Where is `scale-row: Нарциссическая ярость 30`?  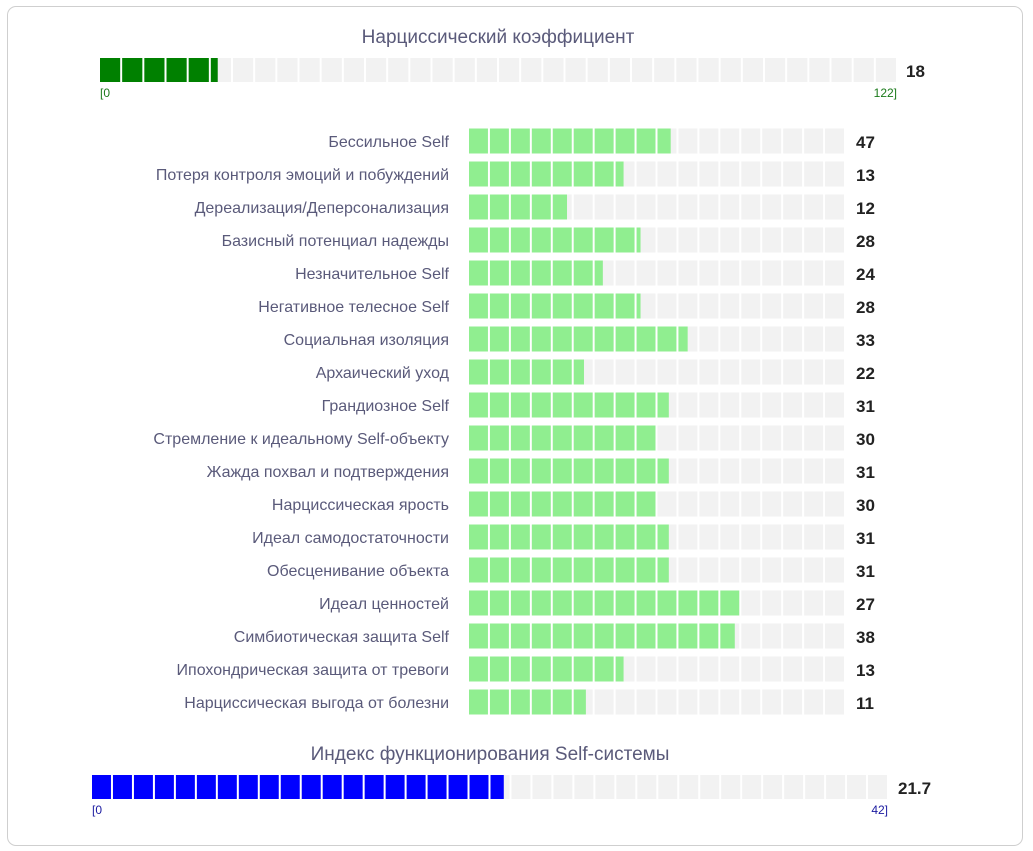
scale-row: Нарциссическая ярость 30 is located at coordinates (573, 504).